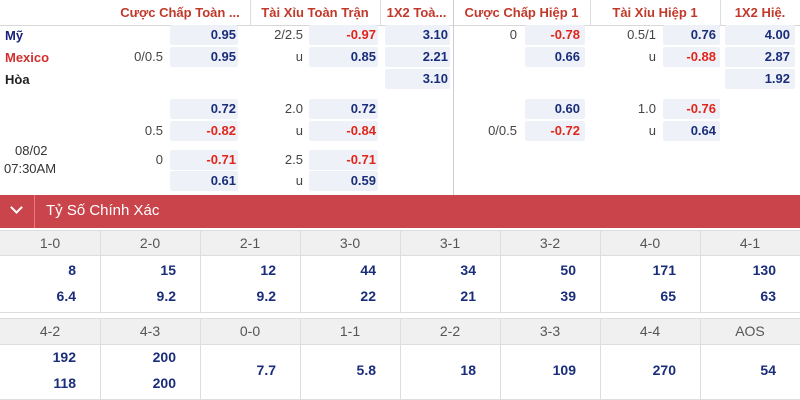 Image resolution: width=800 pixels, height=400 pixels. Describe the element at coordinates (361, 34) in the screenshot. I see `odds-value: -0.97` at that location.